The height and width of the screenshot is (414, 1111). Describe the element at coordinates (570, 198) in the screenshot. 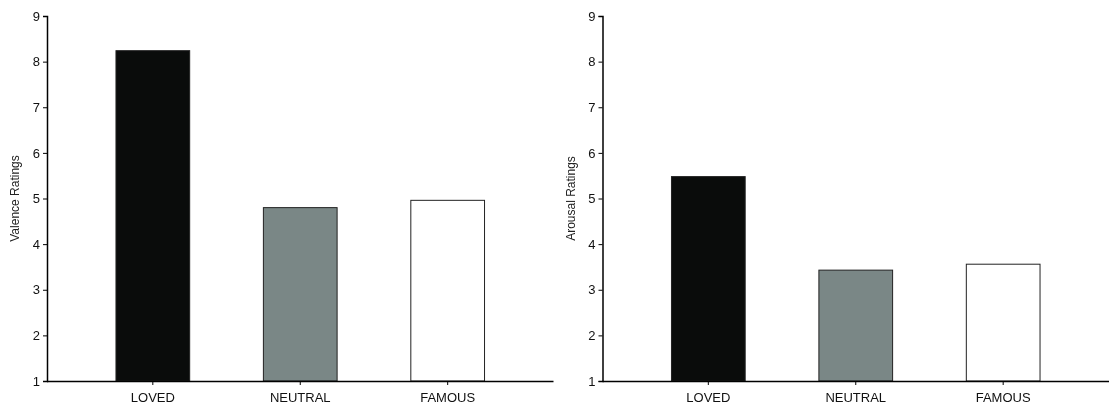

I see `y-axis-title: Arousal Ratings` at that location.